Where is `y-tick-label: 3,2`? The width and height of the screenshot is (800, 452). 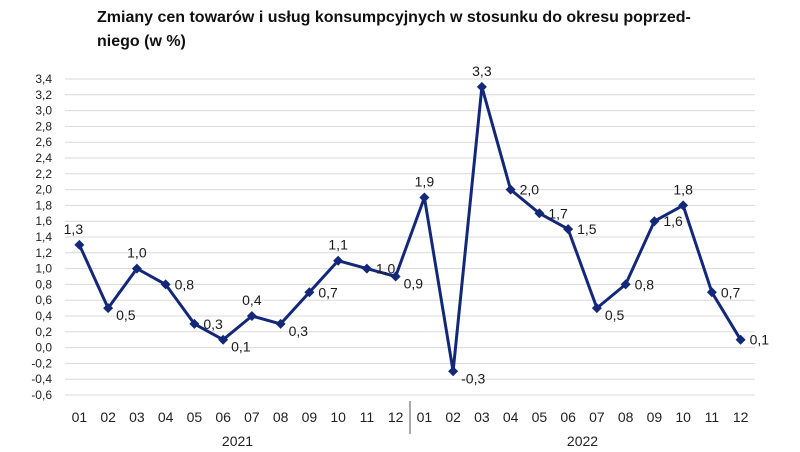 y-tick-label: 3,2 is located at coordinates (43, 95).